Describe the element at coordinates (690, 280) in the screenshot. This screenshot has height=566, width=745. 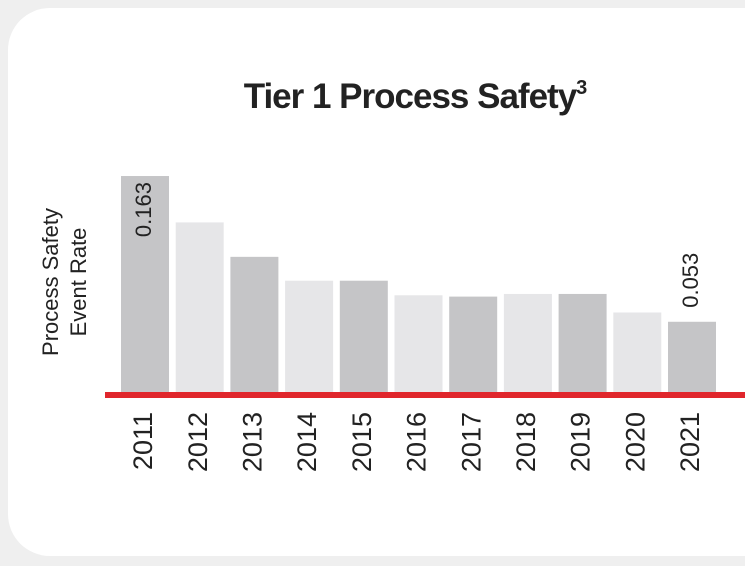
I see `value-label: 0.053` at that location.